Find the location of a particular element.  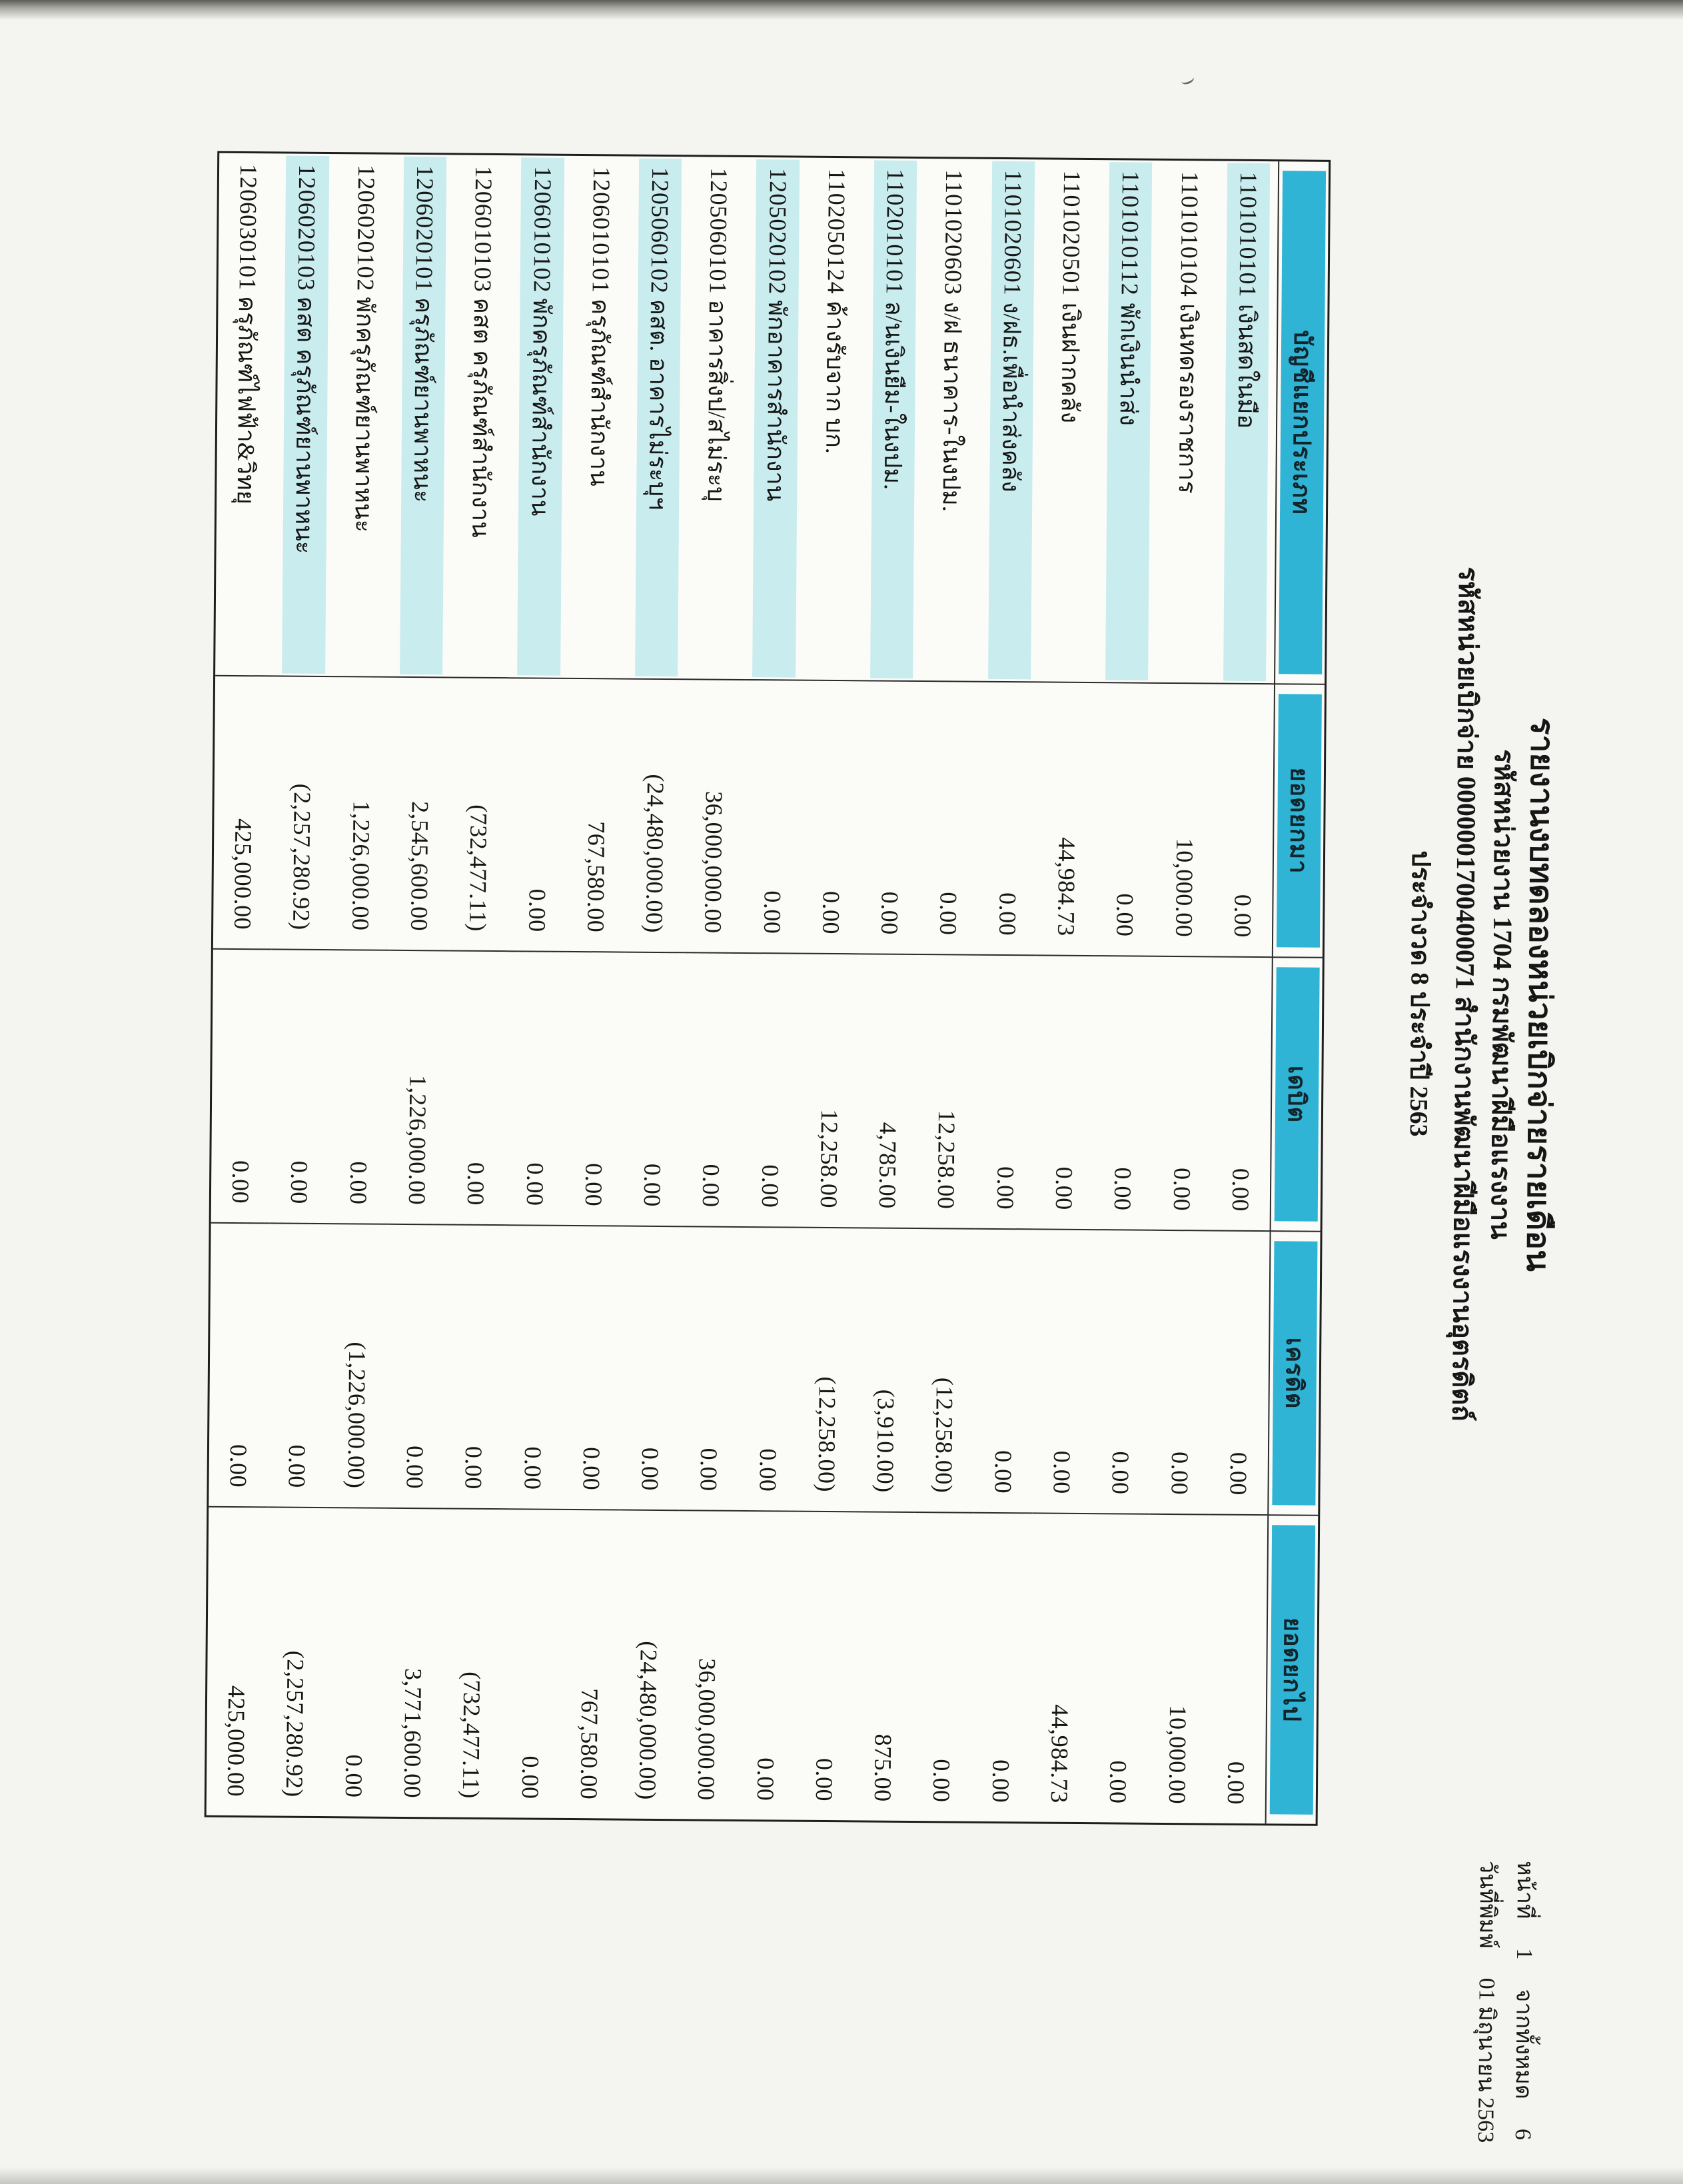

account-code: 1102050124 is located at coordinates (836, 231).